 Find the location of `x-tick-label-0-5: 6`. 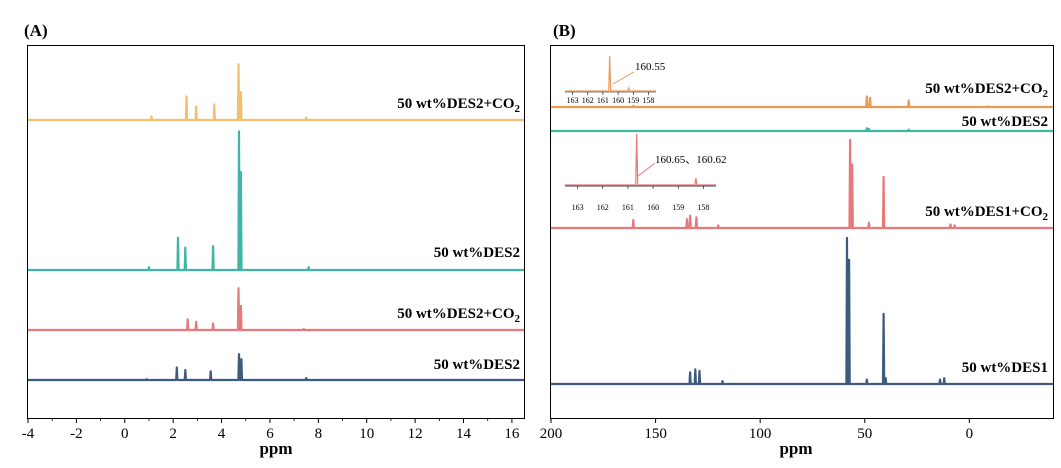

x-tick-label-0-5: 6 is located at coordinates (270, 434).